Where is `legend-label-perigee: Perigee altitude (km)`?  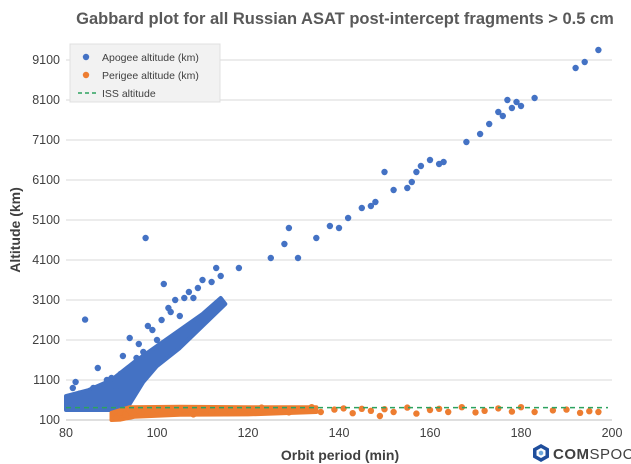
legend-label-perigee: Perigee altitude (km) is located at coordinates (150, 76).